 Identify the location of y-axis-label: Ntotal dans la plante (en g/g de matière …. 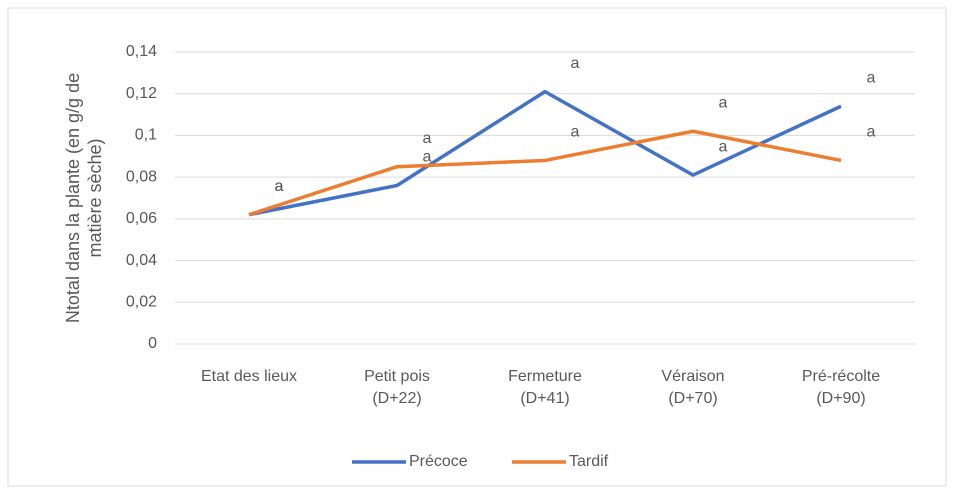
(84, 198).